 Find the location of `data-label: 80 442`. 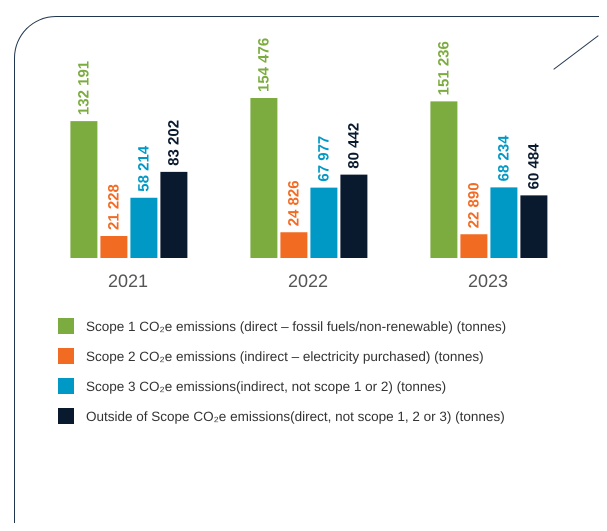

data-label: 80 442 is located at coordinates (353, 145).